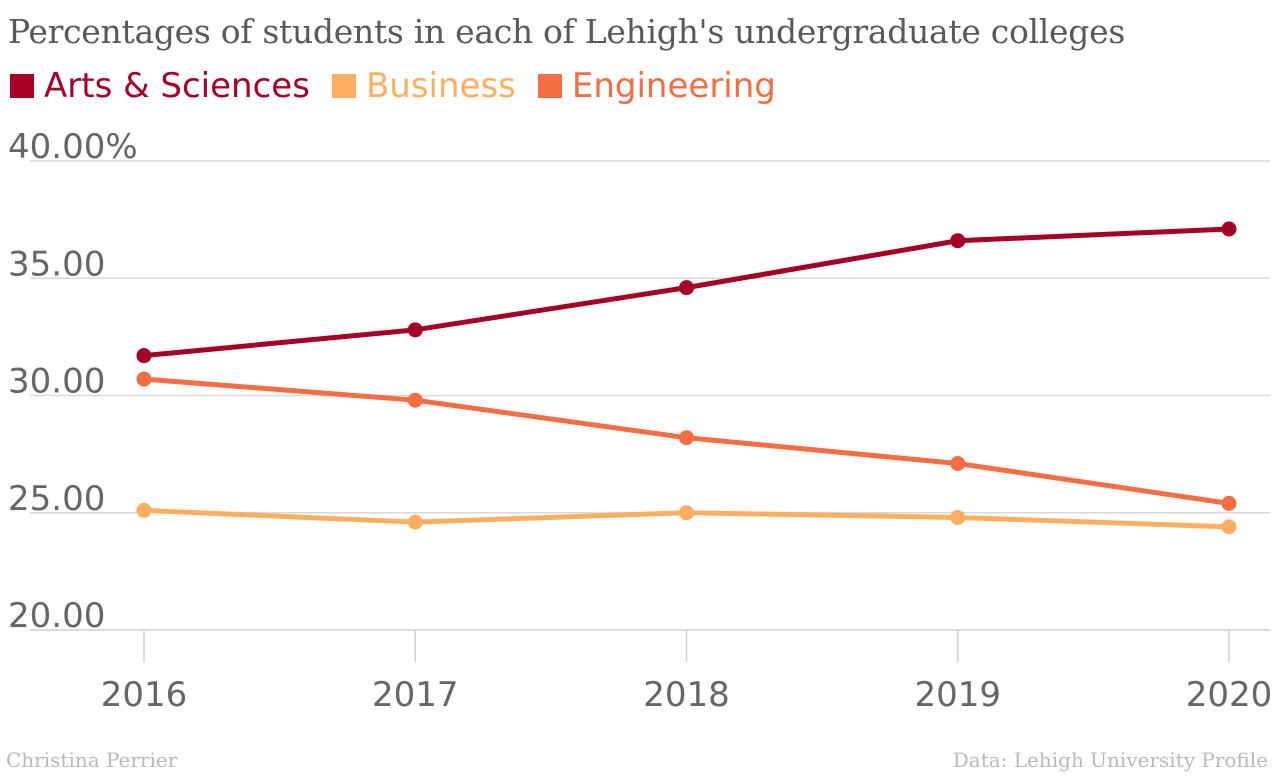 This screenshot has height=776, width=1280. Describe the element at coordinates (440, 86) in the screenshot. I see `legend-label-business: Business` at that location.